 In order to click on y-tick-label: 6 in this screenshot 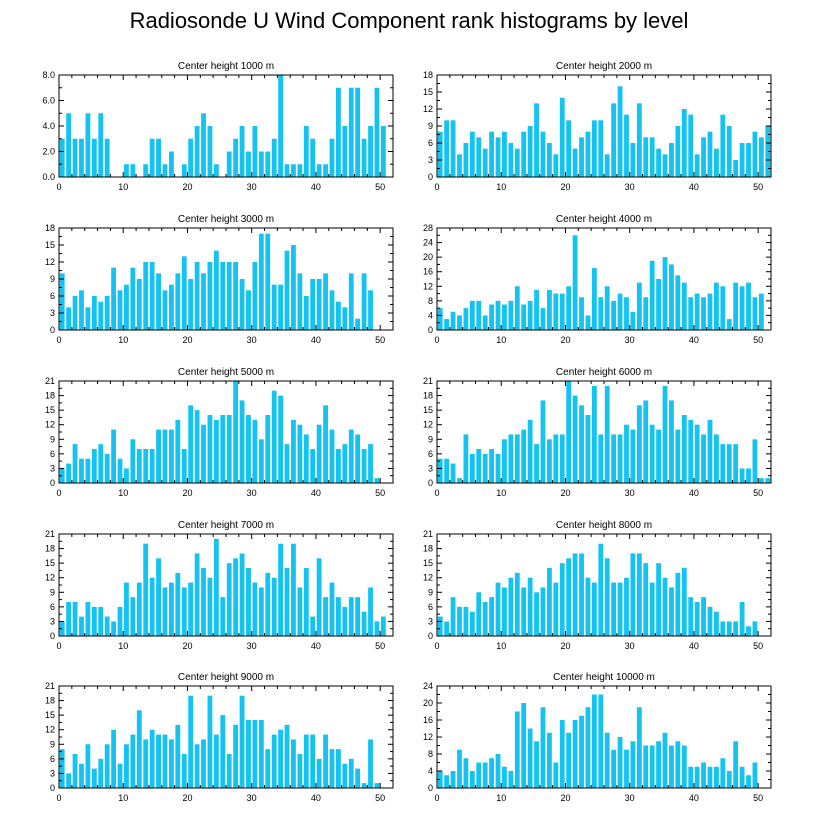, I will do `click(52, 296)`.